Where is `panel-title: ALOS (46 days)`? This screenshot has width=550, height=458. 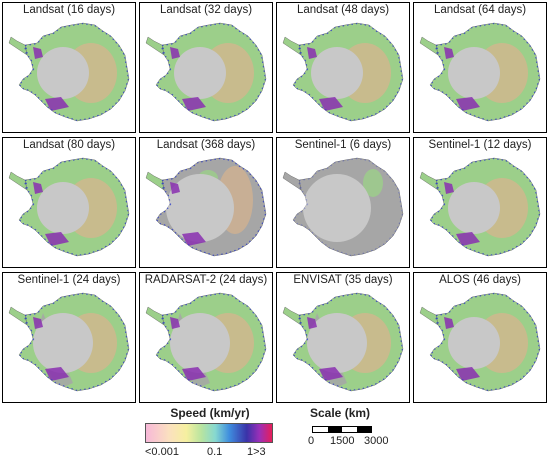
panel-title: ALOS (46 days) is located at coordinates (480, 280).